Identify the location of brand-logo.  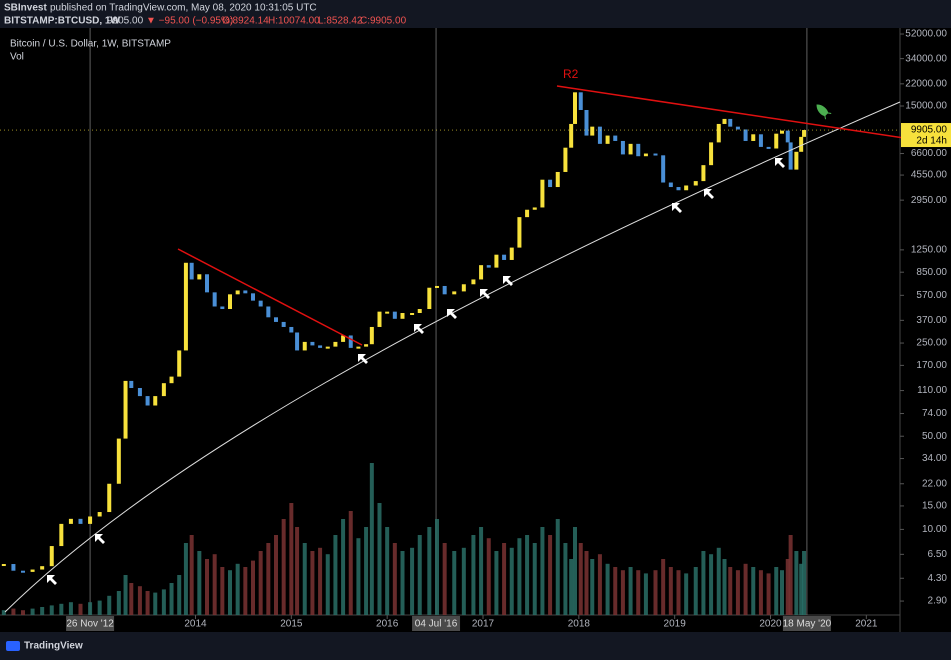
(13, 646).